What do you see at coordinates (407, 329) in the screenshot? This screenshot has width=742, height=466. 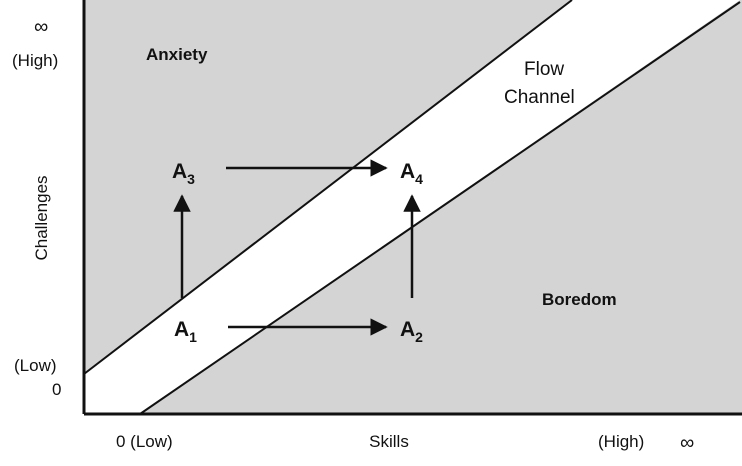 I see `point-a2-letter: A` at bounding box center [407, 329].